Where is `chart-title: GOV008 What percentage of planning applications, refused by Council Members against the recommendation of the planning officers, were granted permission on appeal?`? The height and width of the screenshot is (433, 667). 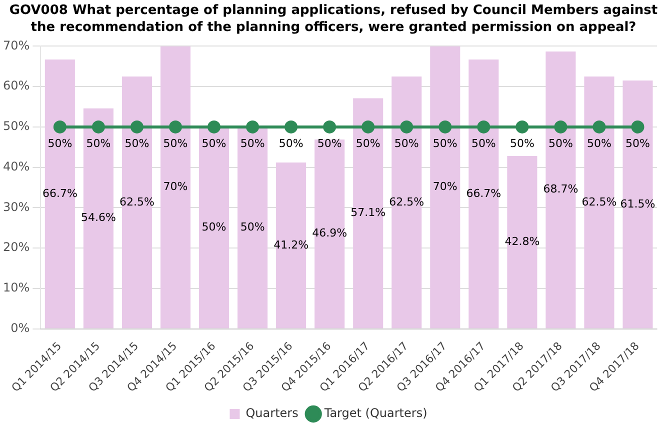
chart-title: GOV008 What percentage of planning applications, refused by Council Members against the recommendation of the planning officers, were granted permission on appeal? is located at coordinates (333, 19).